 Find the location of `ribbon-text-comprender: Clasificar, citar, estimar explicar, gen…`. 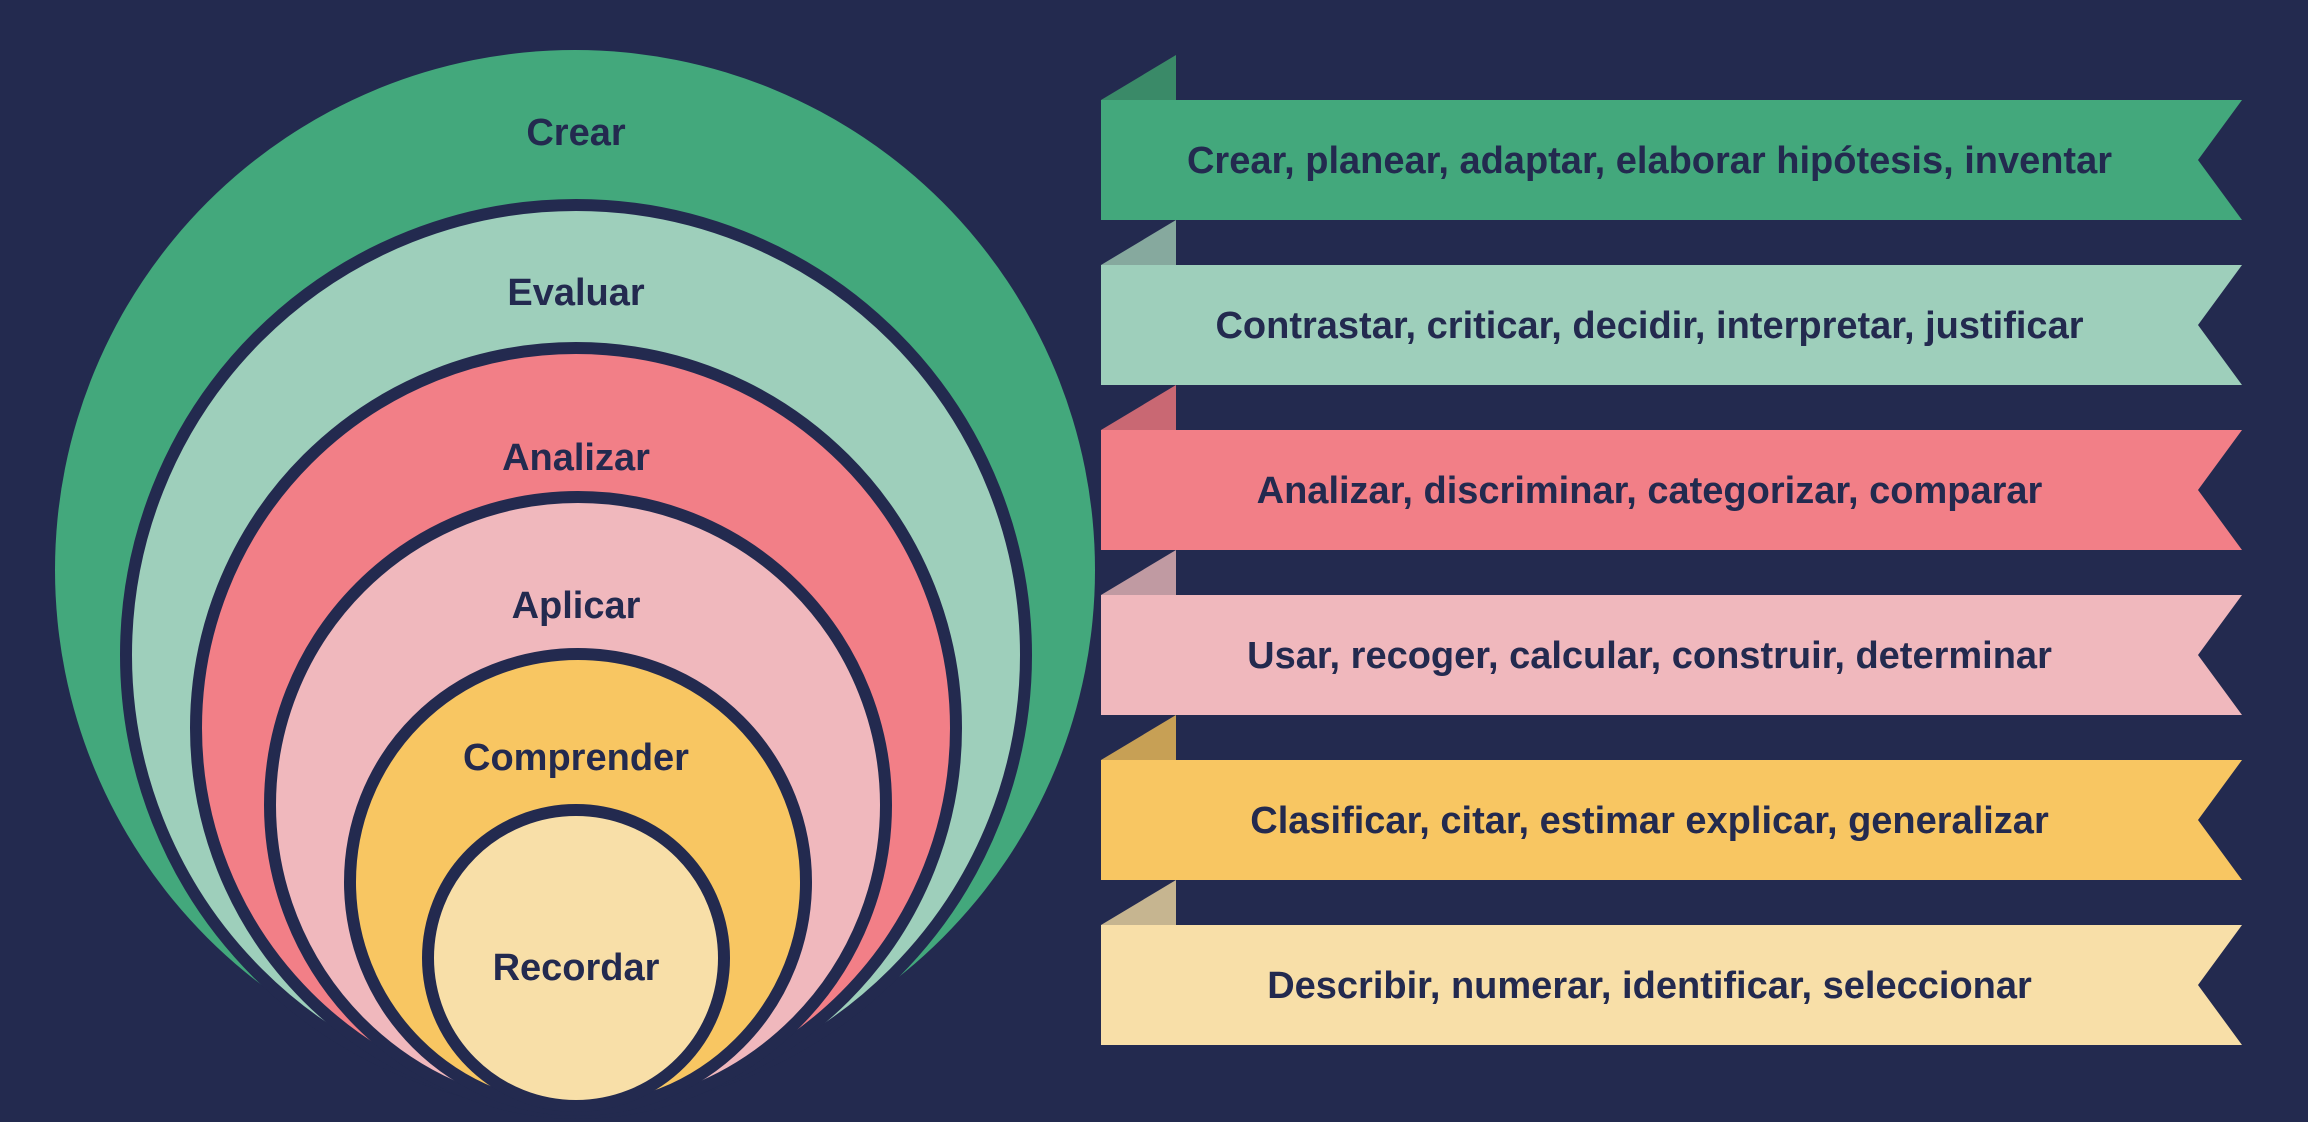

ribbon-text-comprender: Clasificar, citar, estimar explicar, gen… is located at coordinates (1649, 821).